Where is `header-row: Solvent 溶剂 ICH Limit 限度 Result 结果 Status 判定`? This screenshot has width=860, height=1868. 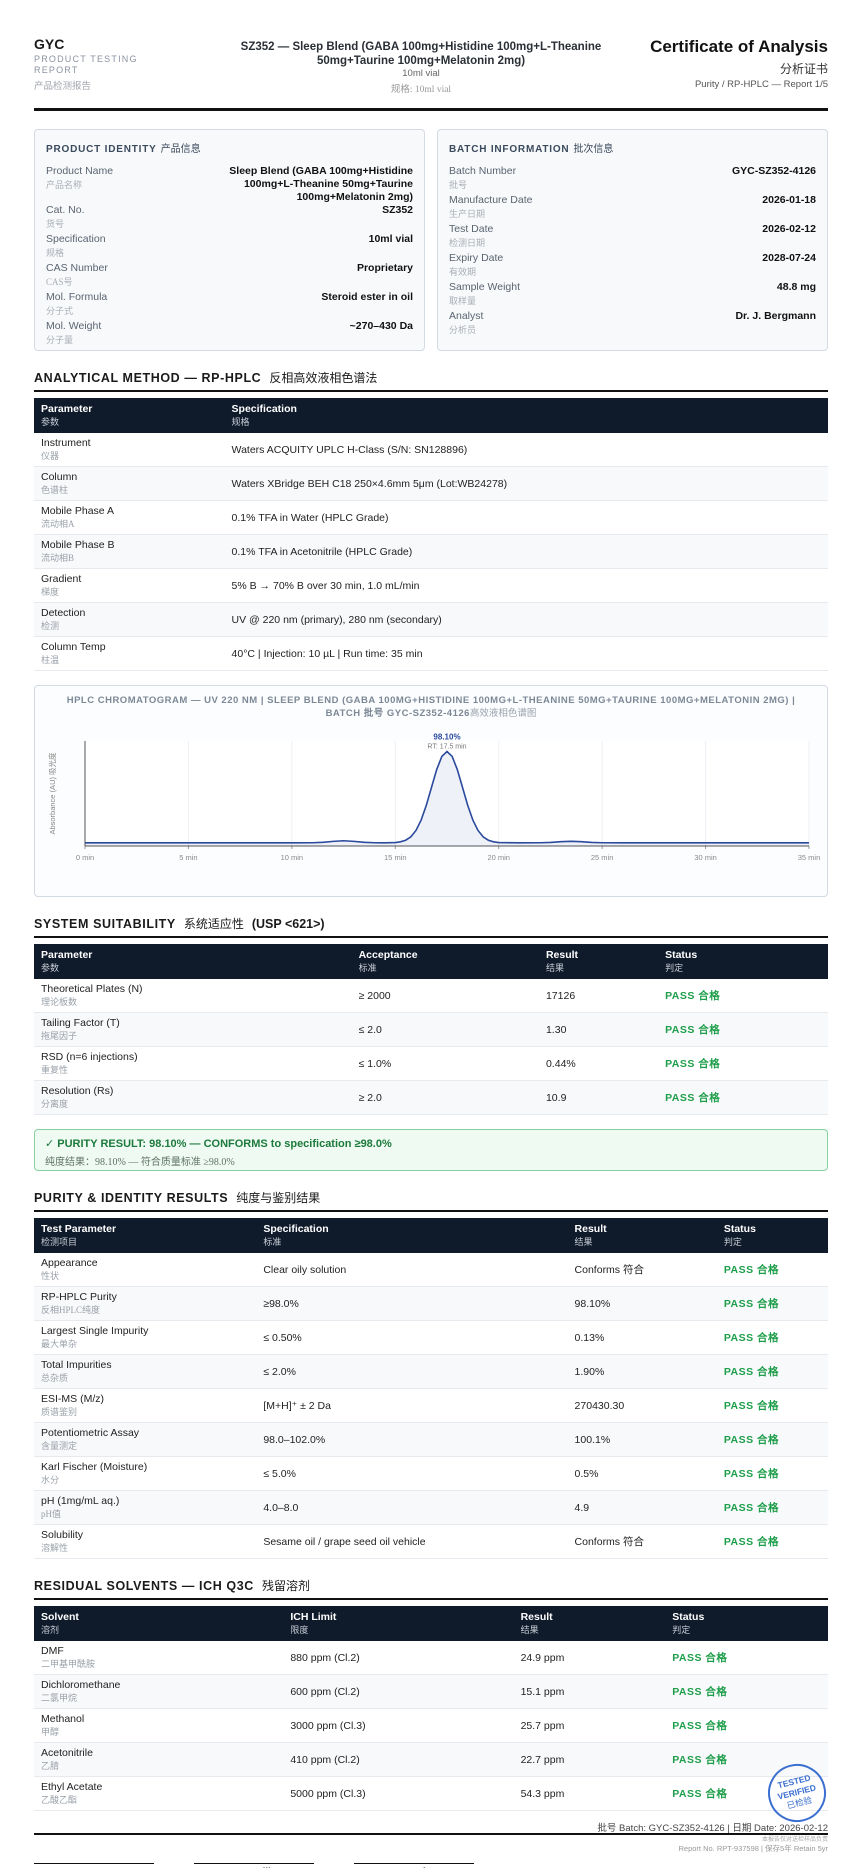 header-row: Solvent 溶剂 ICH Limit 限度 Result 结果 Status 判定 is located at coordinates (431, 1623).